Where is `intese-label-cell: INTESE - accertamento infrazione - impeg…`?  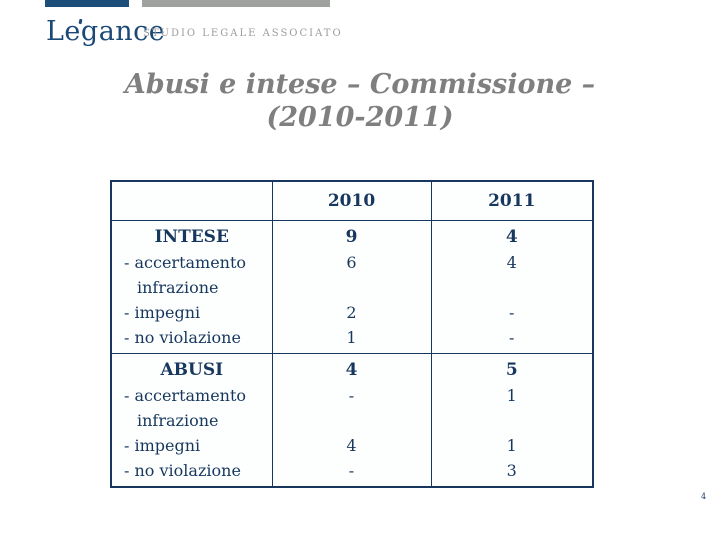 intese-label-cell: INTESE - accertamento infrazione - impeg… is located at coordinates (191, 287).